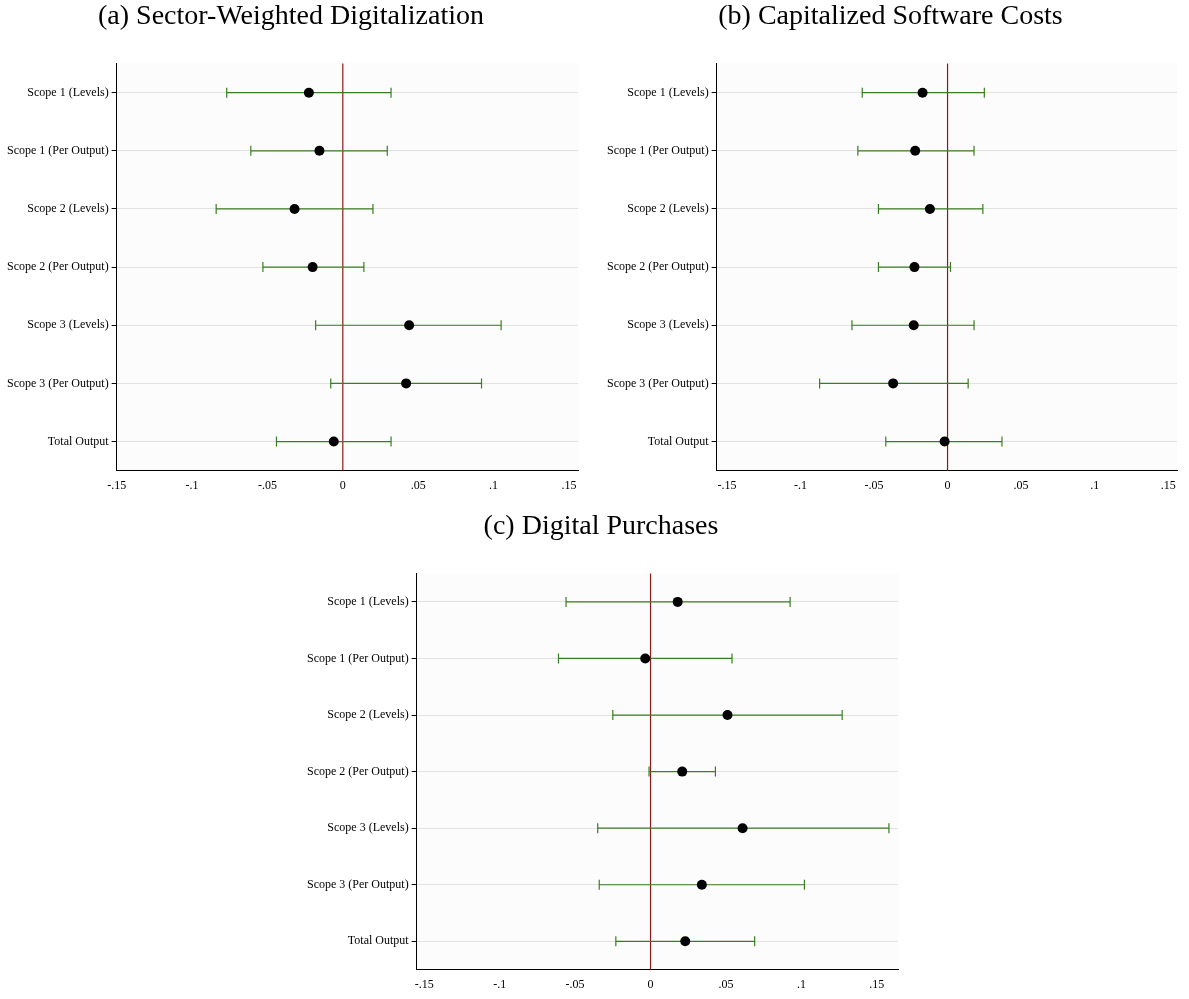  What do you see at coordinates (601, 525) in the screenshot?
I see `chart-title: (c) Digital Purchases` at bounding box center [601, 525].